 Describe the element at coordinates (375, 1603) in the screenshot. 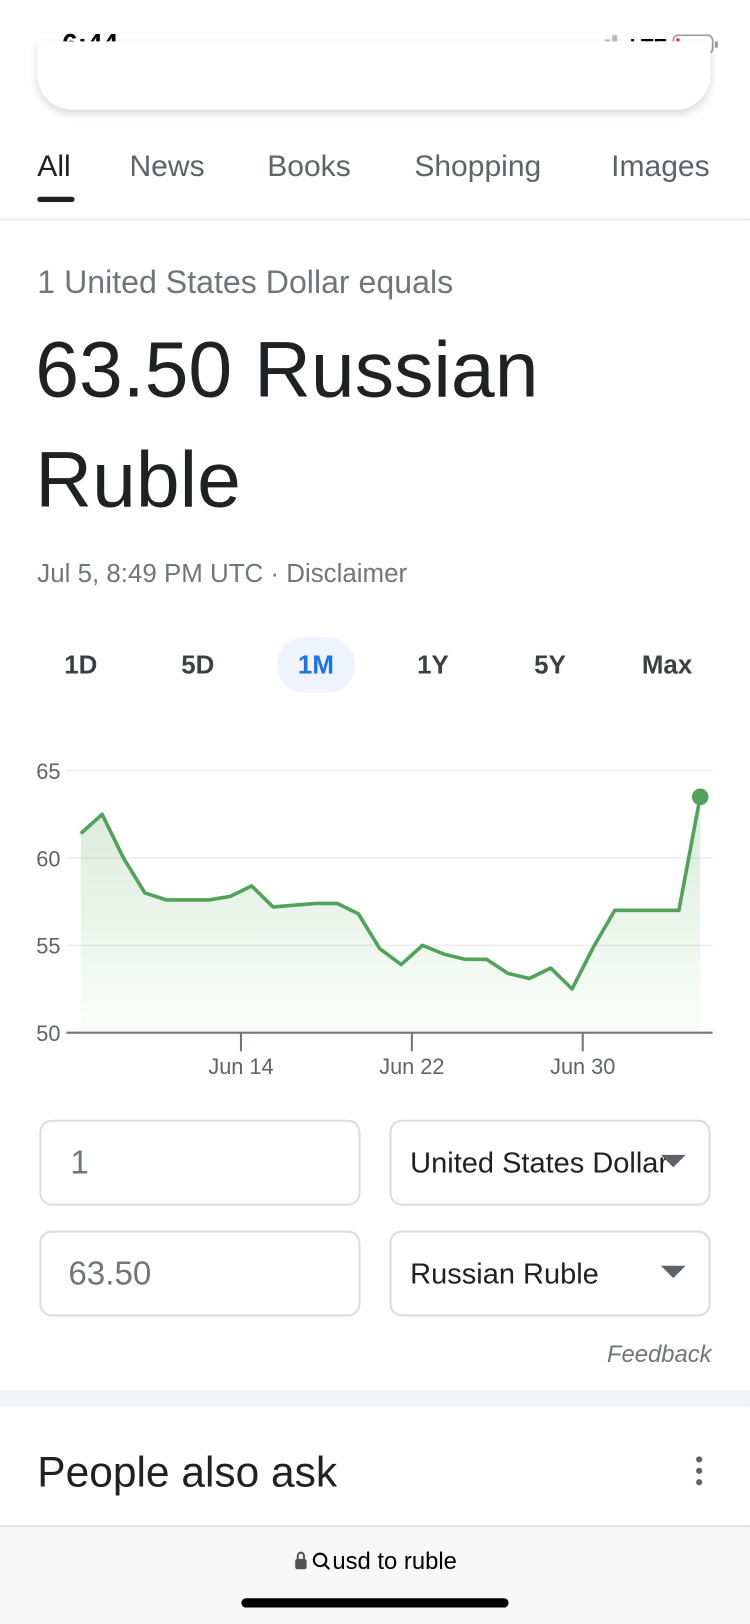

I see `home-indicator` at that location.